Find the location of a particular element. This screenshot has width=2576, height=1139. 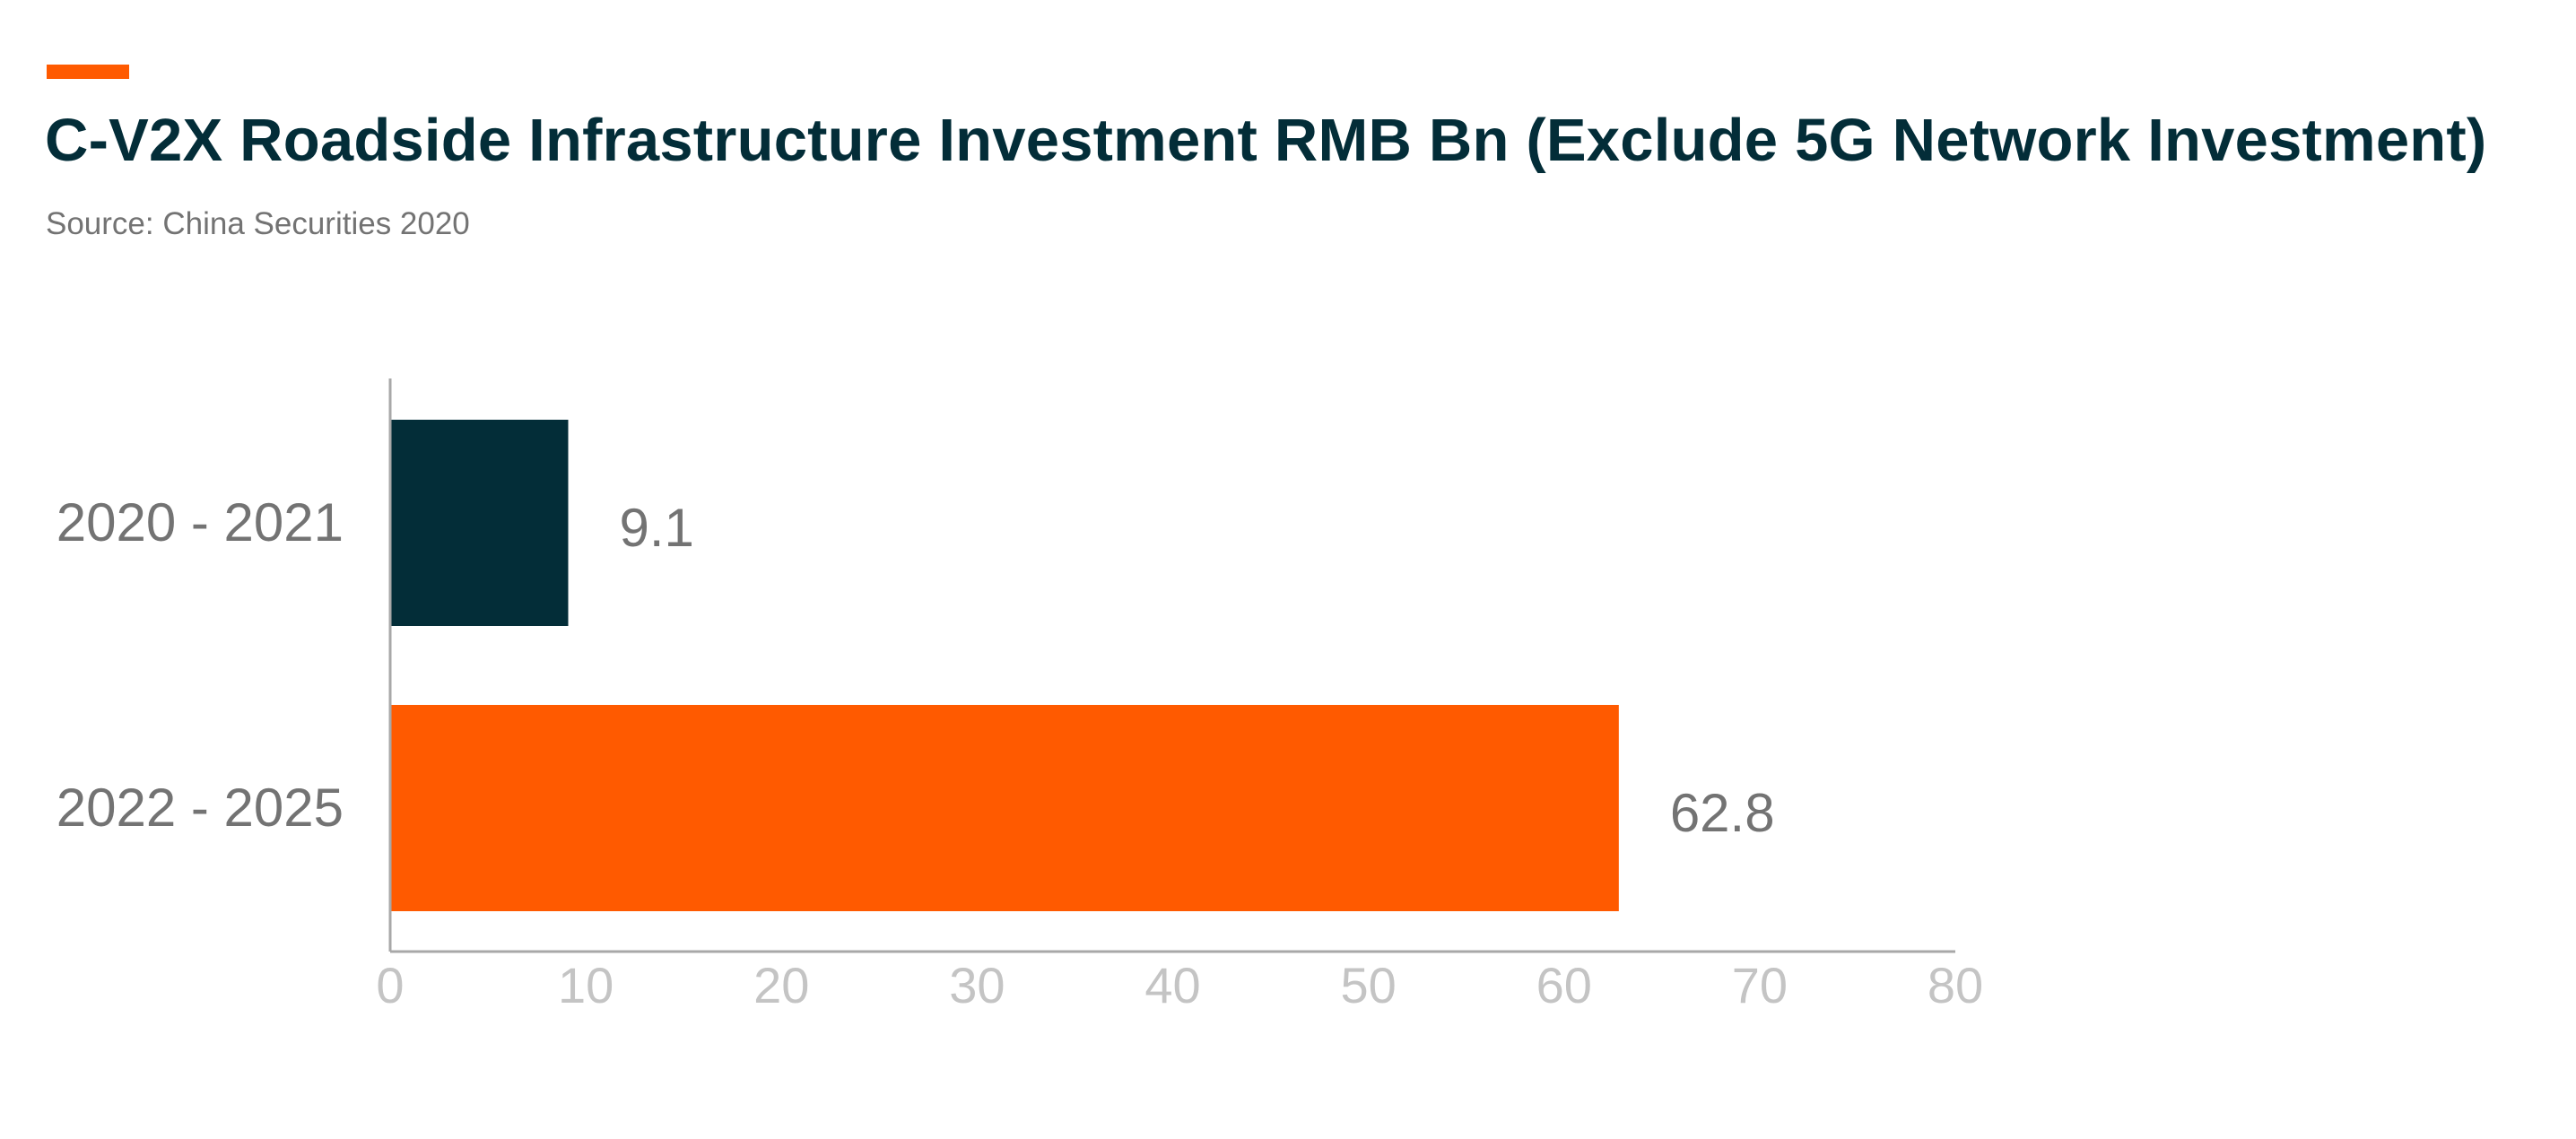

x-tick-label: 40 is located at coordinates (1172, 985).